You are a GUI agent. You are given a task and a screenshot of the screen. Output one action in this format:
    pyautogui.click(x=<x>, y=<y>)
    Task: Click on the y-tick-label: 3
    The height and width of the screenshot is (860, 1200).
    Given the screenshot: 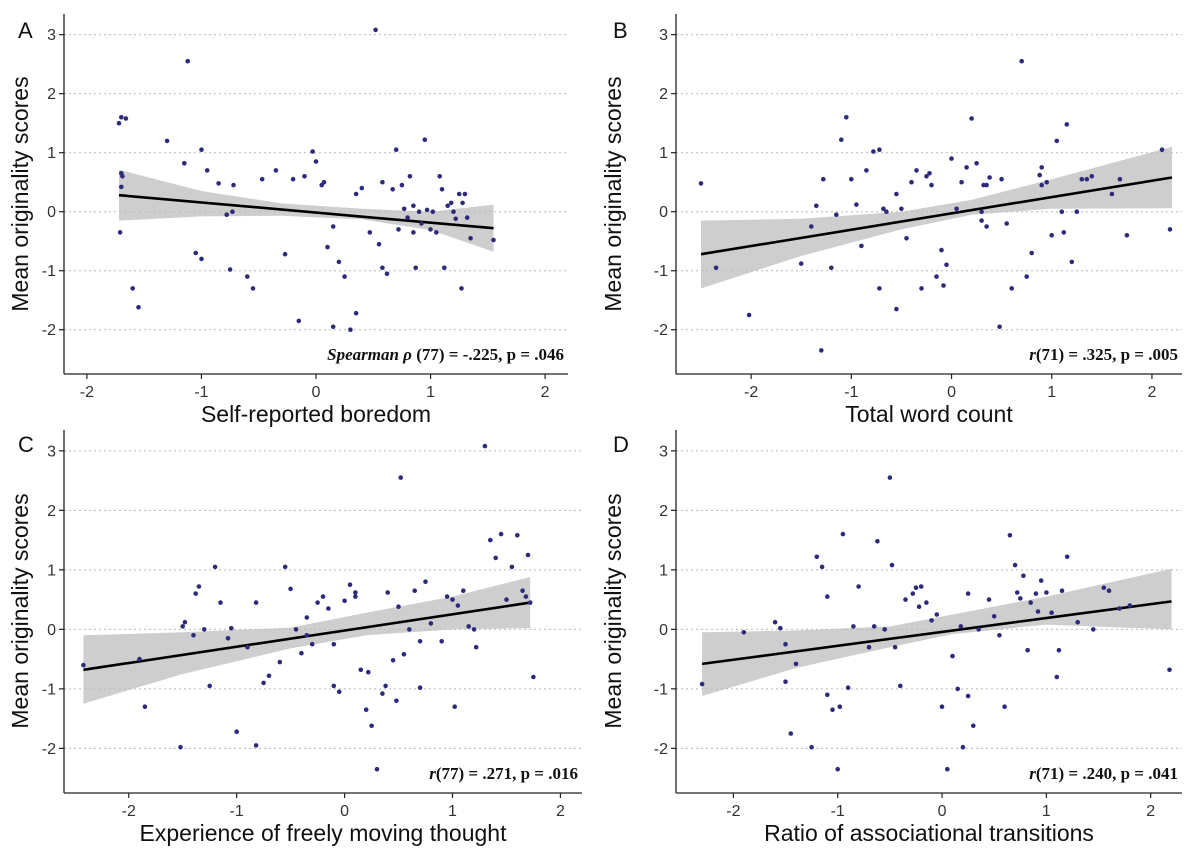 What is the action you would take?
    pyautogui.click(x=51, y=451)
    